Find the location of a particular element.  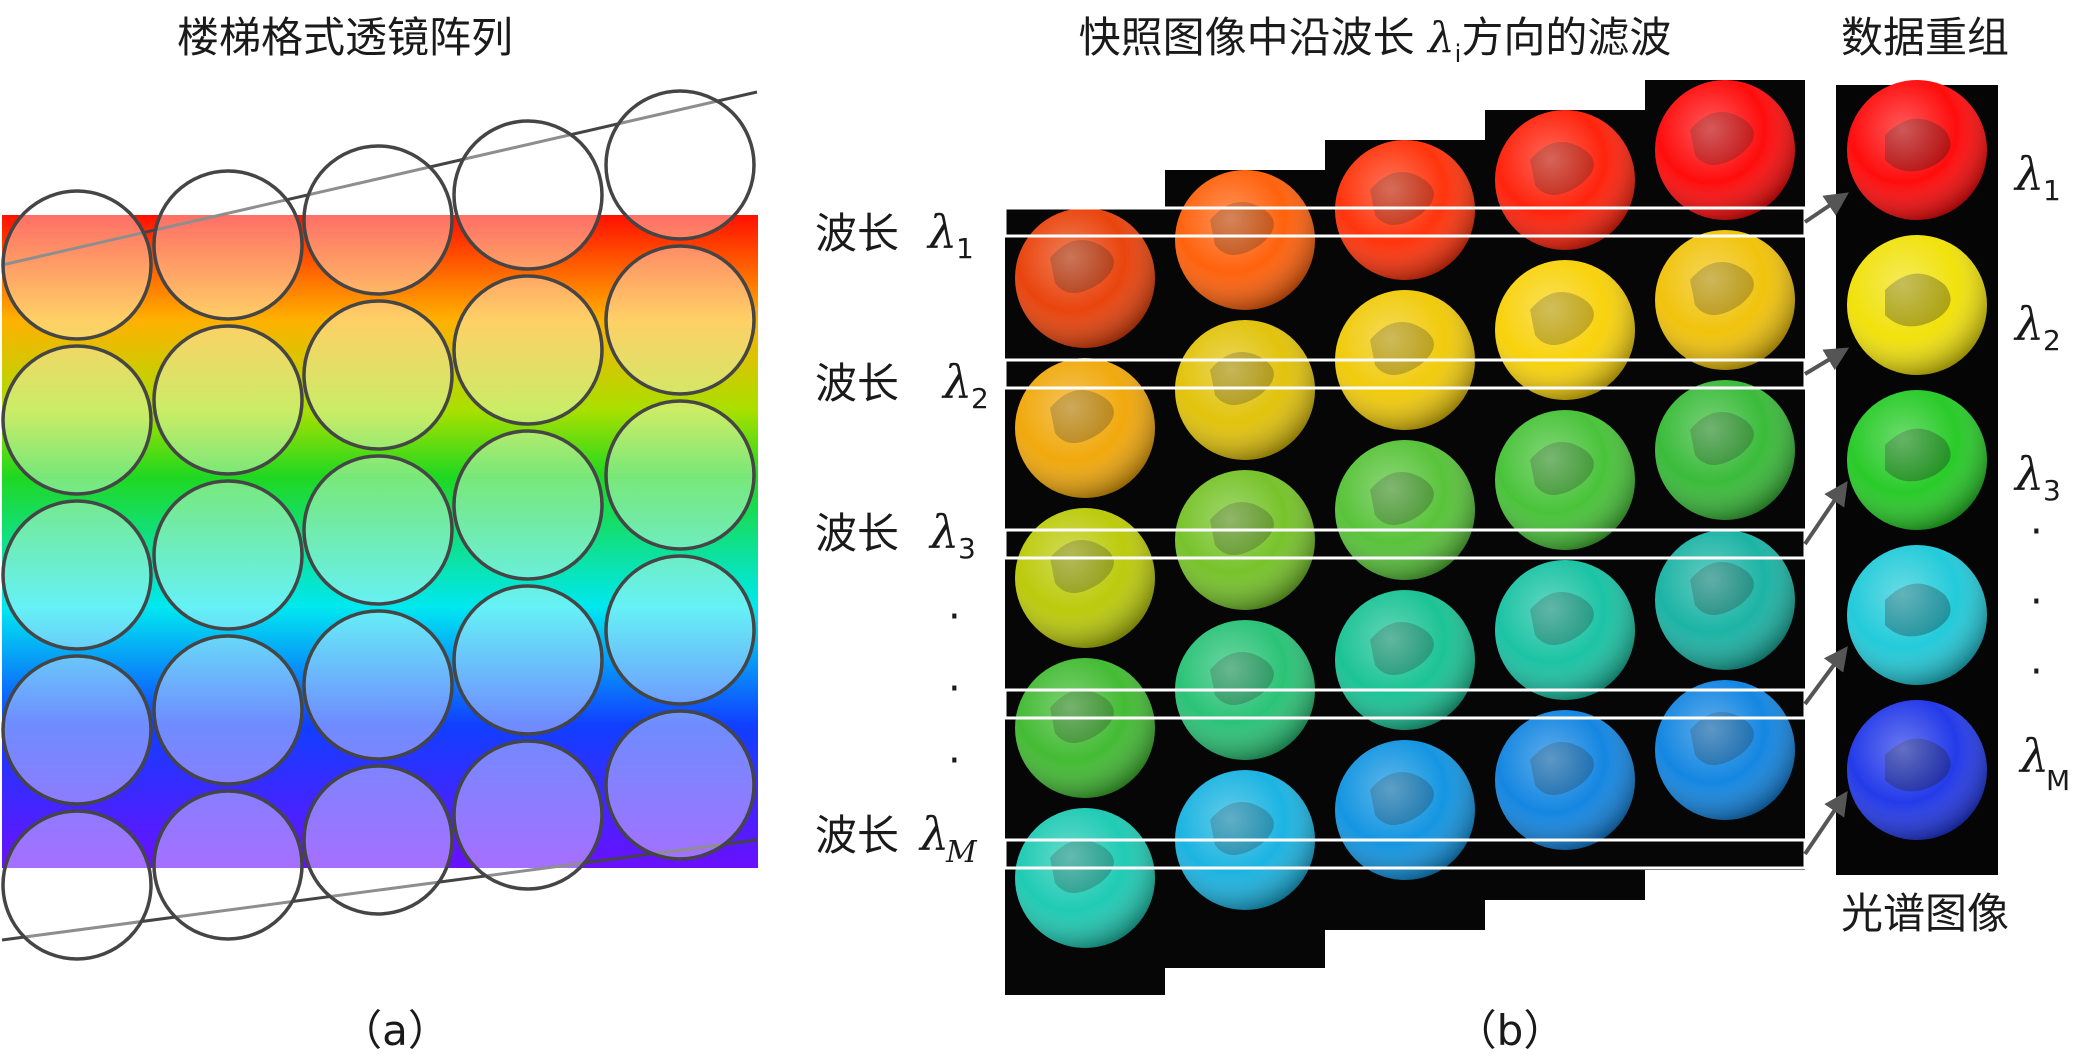

lens-c2-r1 is located at coordinates (228, 245).